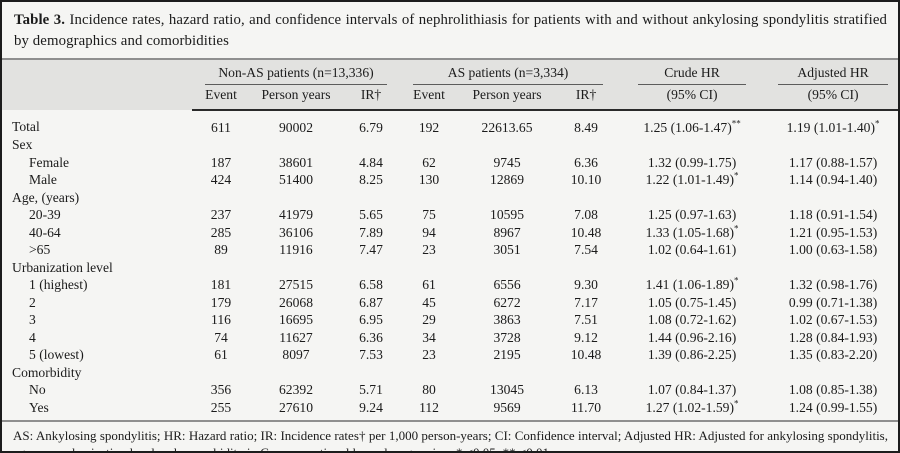 This screenshot has height=453, width=900. Describe the element at coordinates (692, 179) in the screenshot. I see `crude-hr-cell: 1.22 (1.01-1.49)*` at that location.